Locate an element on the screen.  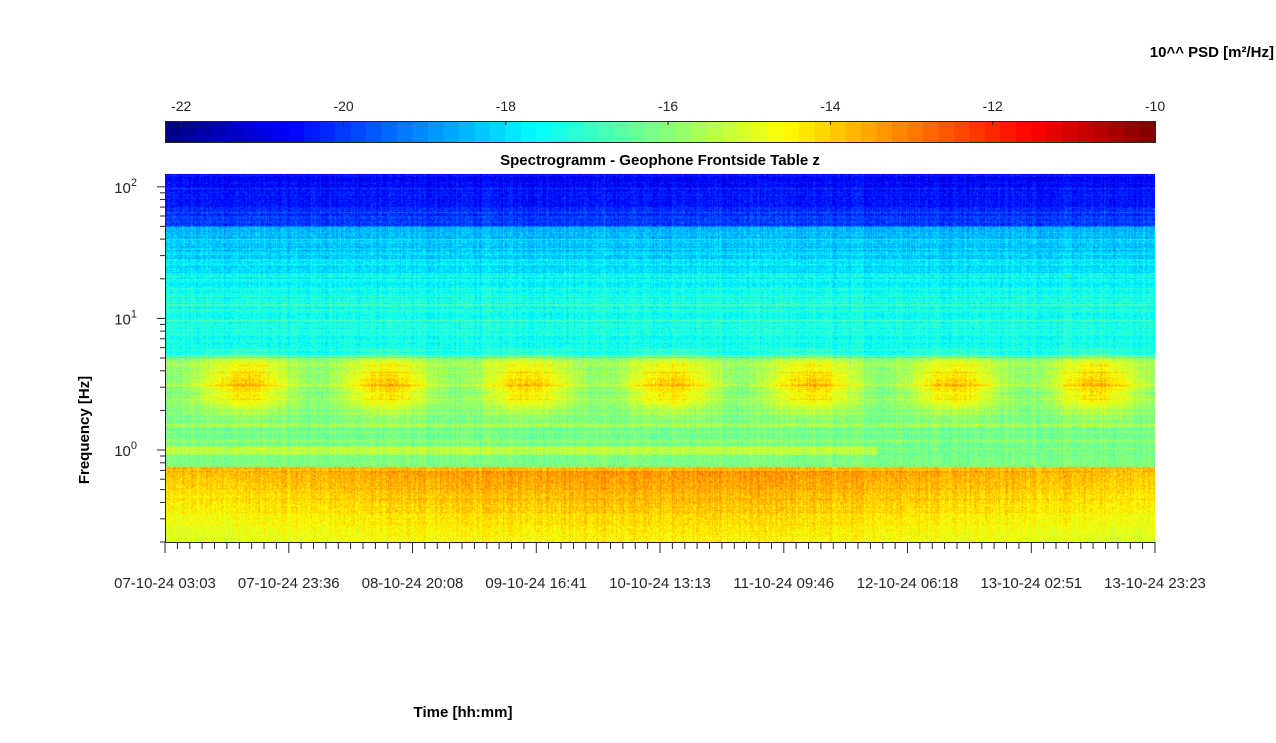
colorbar-tick-label: -22 is located at coordinates (181, 106).